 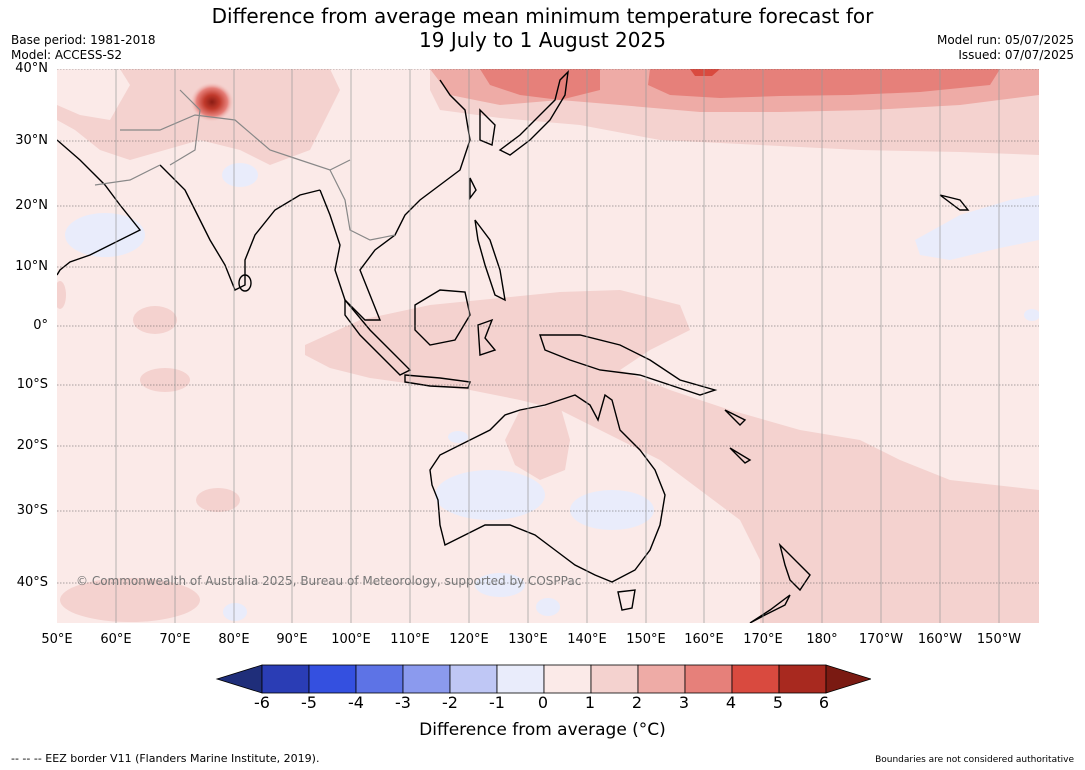 I want to click on anomaly-negative-bight, so click(x=500, y=585).